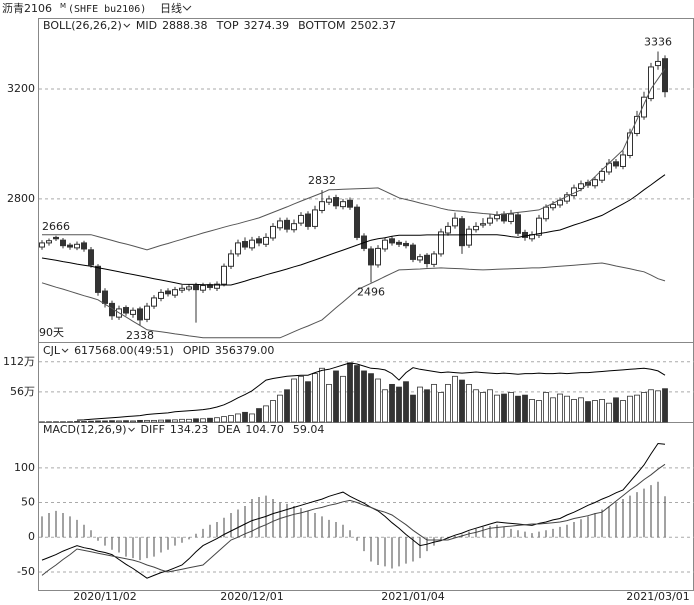 This screenshot has height=605, width=694. Describe the element at coordinates (22, 391) in the screenshot. I see `y-tick-label: 56万` at that location.